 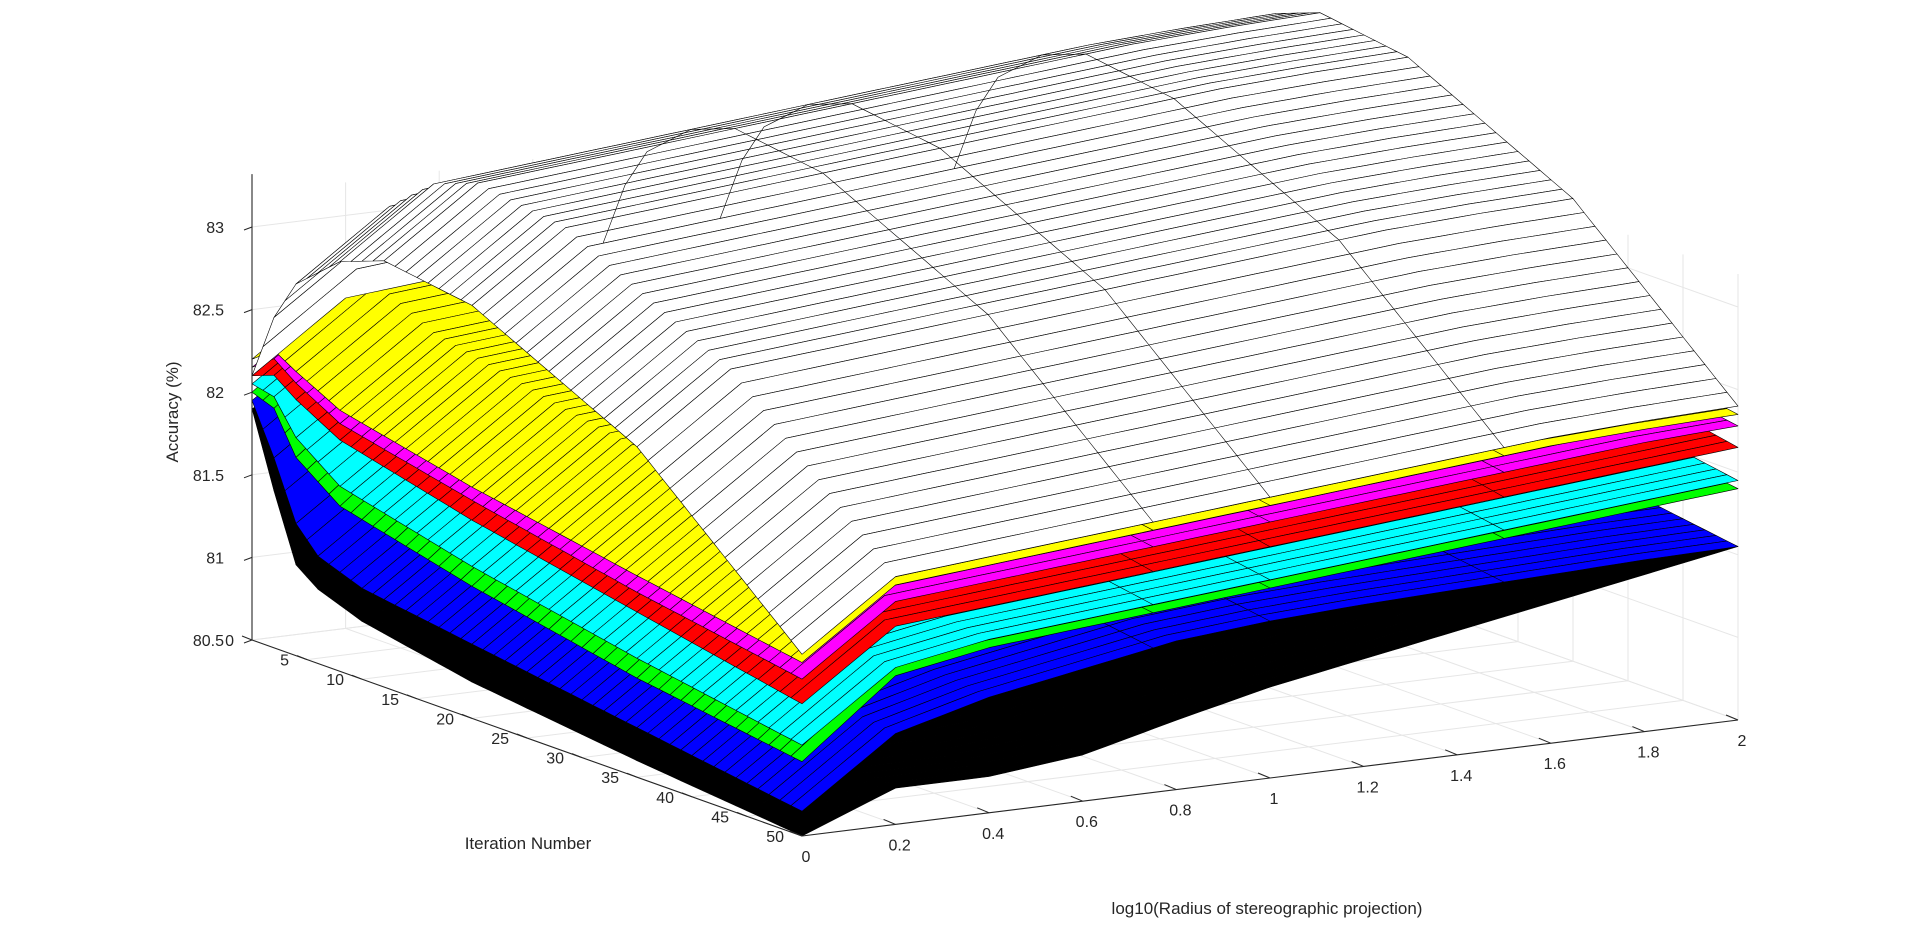 I want to click on y-tick-label: 25, so click(x=500, y=739).